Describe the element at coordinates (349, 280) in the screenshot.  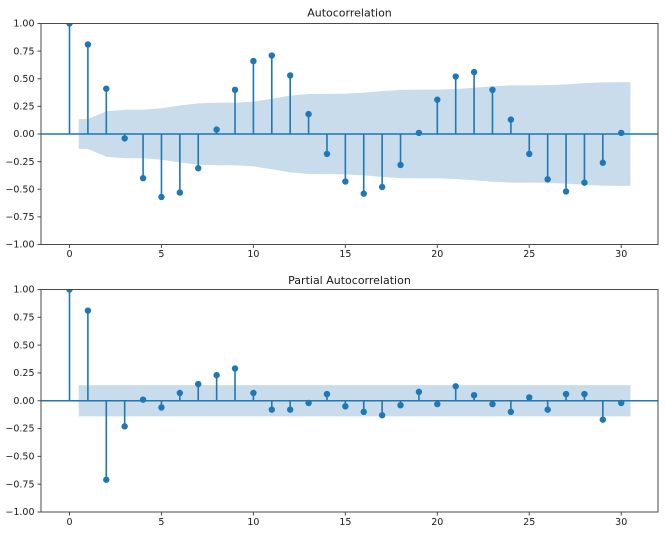
I see `pacf-title: Partial Autocorrelation` at that location.